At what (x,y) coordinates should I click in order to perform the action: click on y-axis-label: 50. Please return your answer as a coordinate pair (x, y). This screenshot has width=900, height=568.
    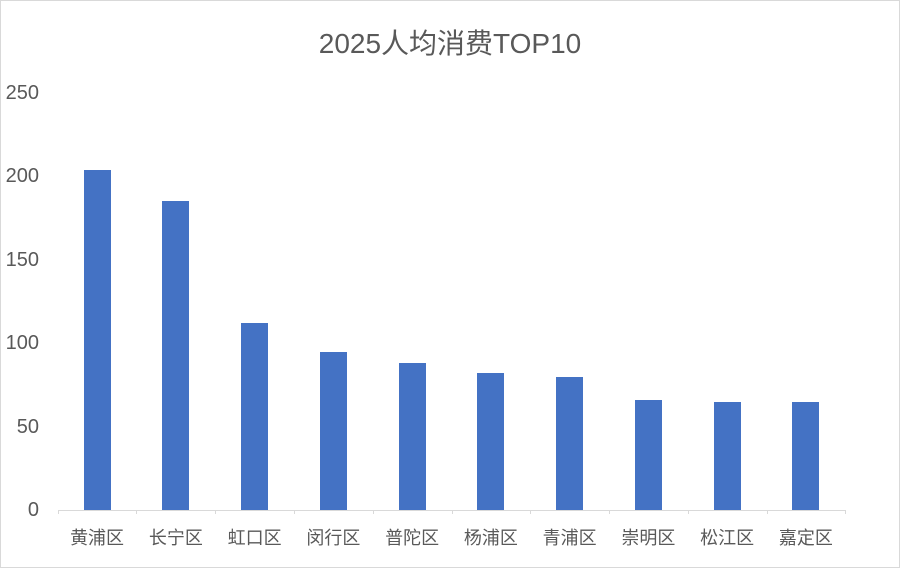
    Looking at the image, I should click on (27, 426).